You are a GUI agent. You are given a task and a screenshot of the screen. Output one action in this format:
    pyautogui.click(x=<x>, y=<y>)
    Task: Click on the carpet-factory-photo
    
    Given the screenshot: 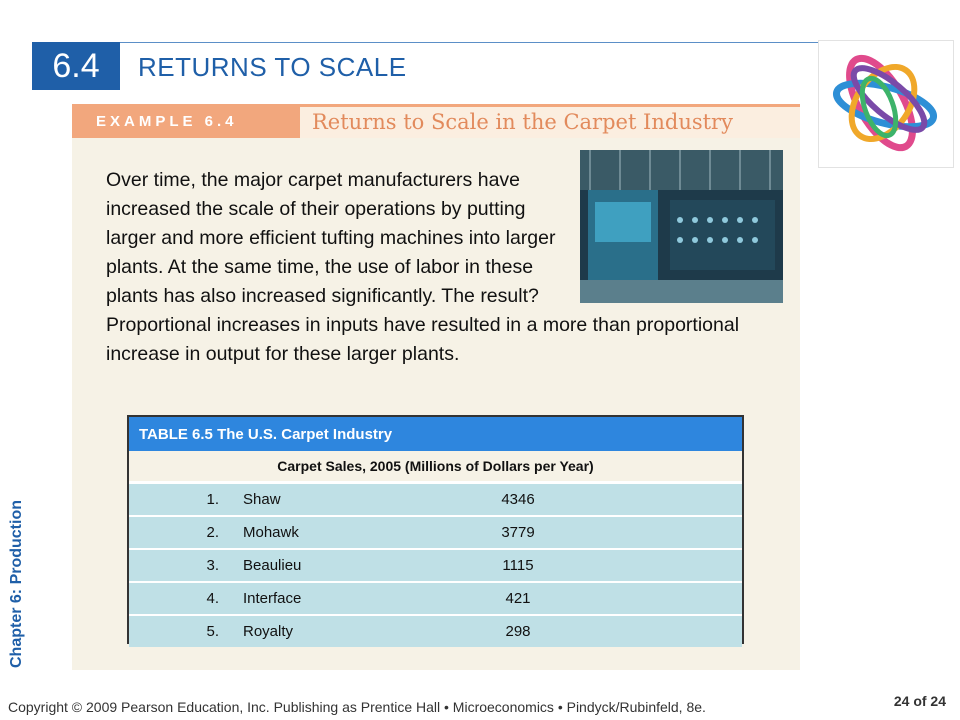 What is the action you would take?
    pyautogui.click(x=681, y=226)
    